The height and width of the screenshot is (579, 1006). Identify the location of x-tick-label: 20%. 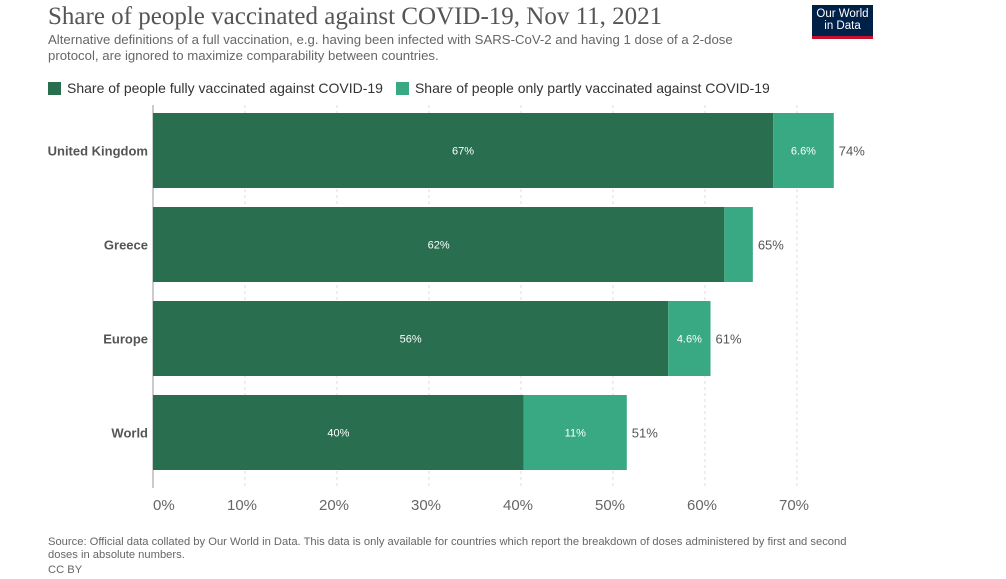
(334, 505).